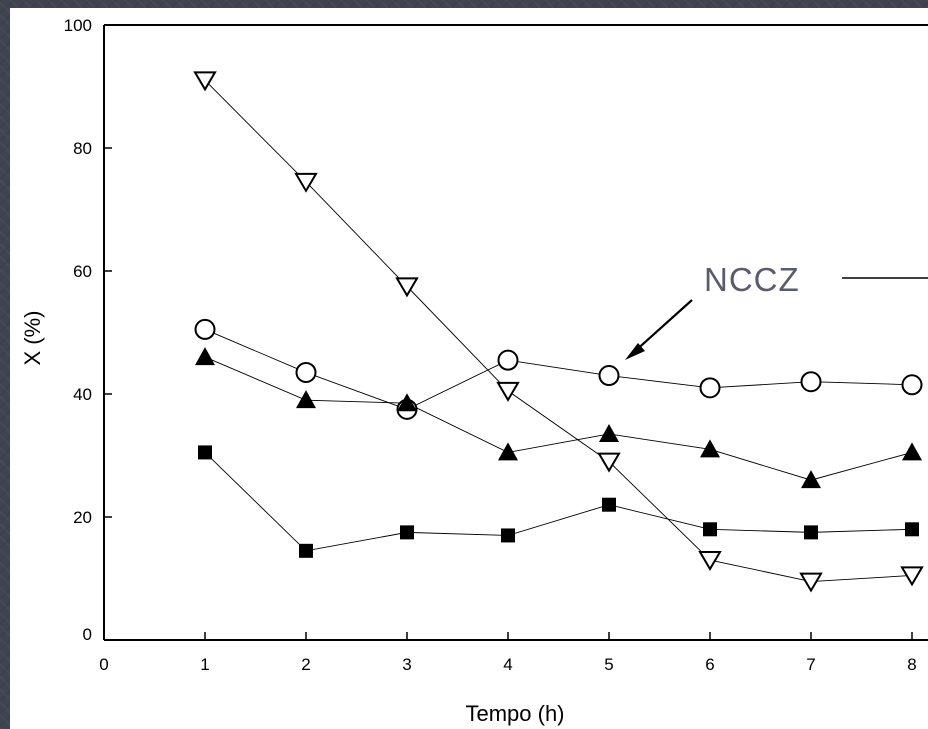  What do you see at coordinates (608, 664) in the screenshot?
I see `x-tick-label: 5` at bounding box center [608, 664].